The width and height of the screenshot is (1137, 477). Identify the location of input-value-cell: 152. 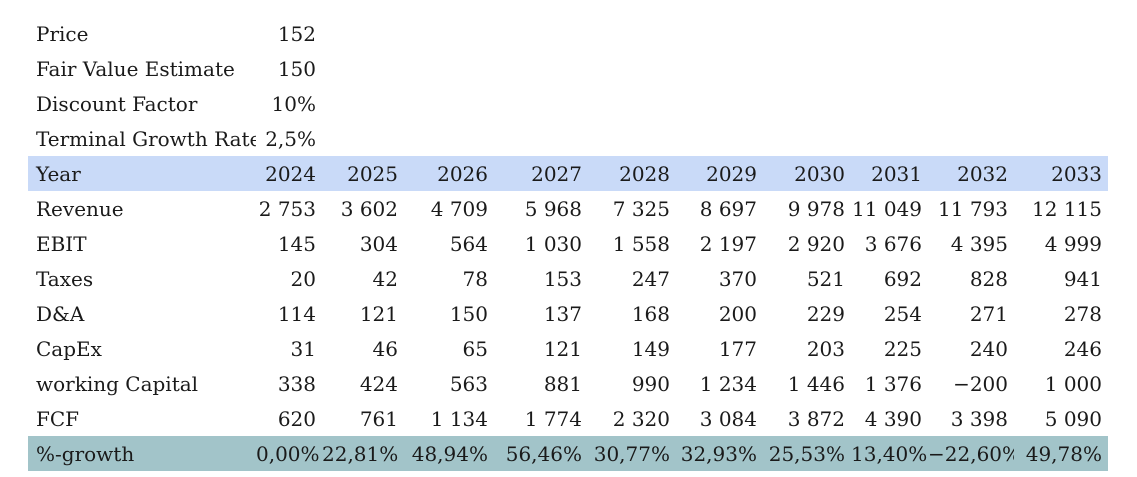
(296, 33).